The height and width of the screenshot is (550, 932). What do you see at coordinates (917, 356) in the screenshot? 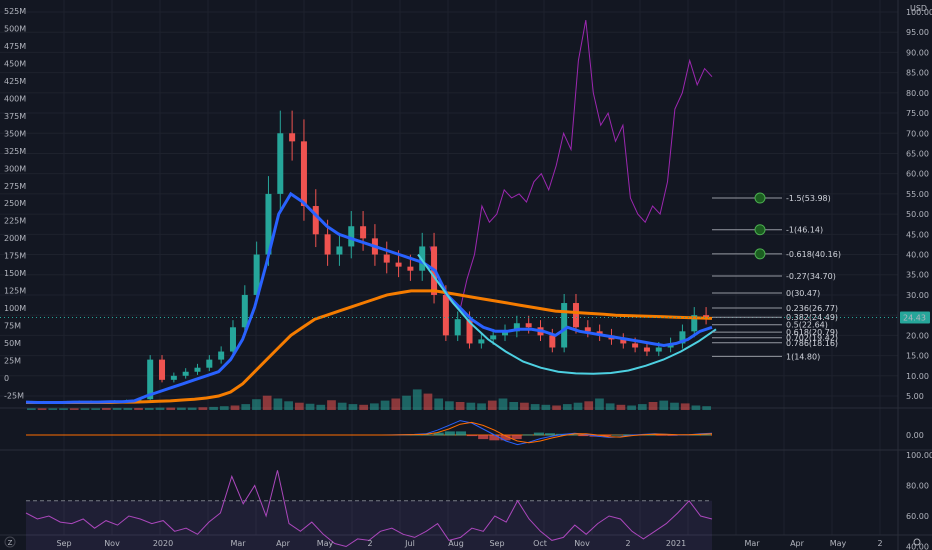
I see `price-tick-label: 15.00` at bounding box center [917, 356].